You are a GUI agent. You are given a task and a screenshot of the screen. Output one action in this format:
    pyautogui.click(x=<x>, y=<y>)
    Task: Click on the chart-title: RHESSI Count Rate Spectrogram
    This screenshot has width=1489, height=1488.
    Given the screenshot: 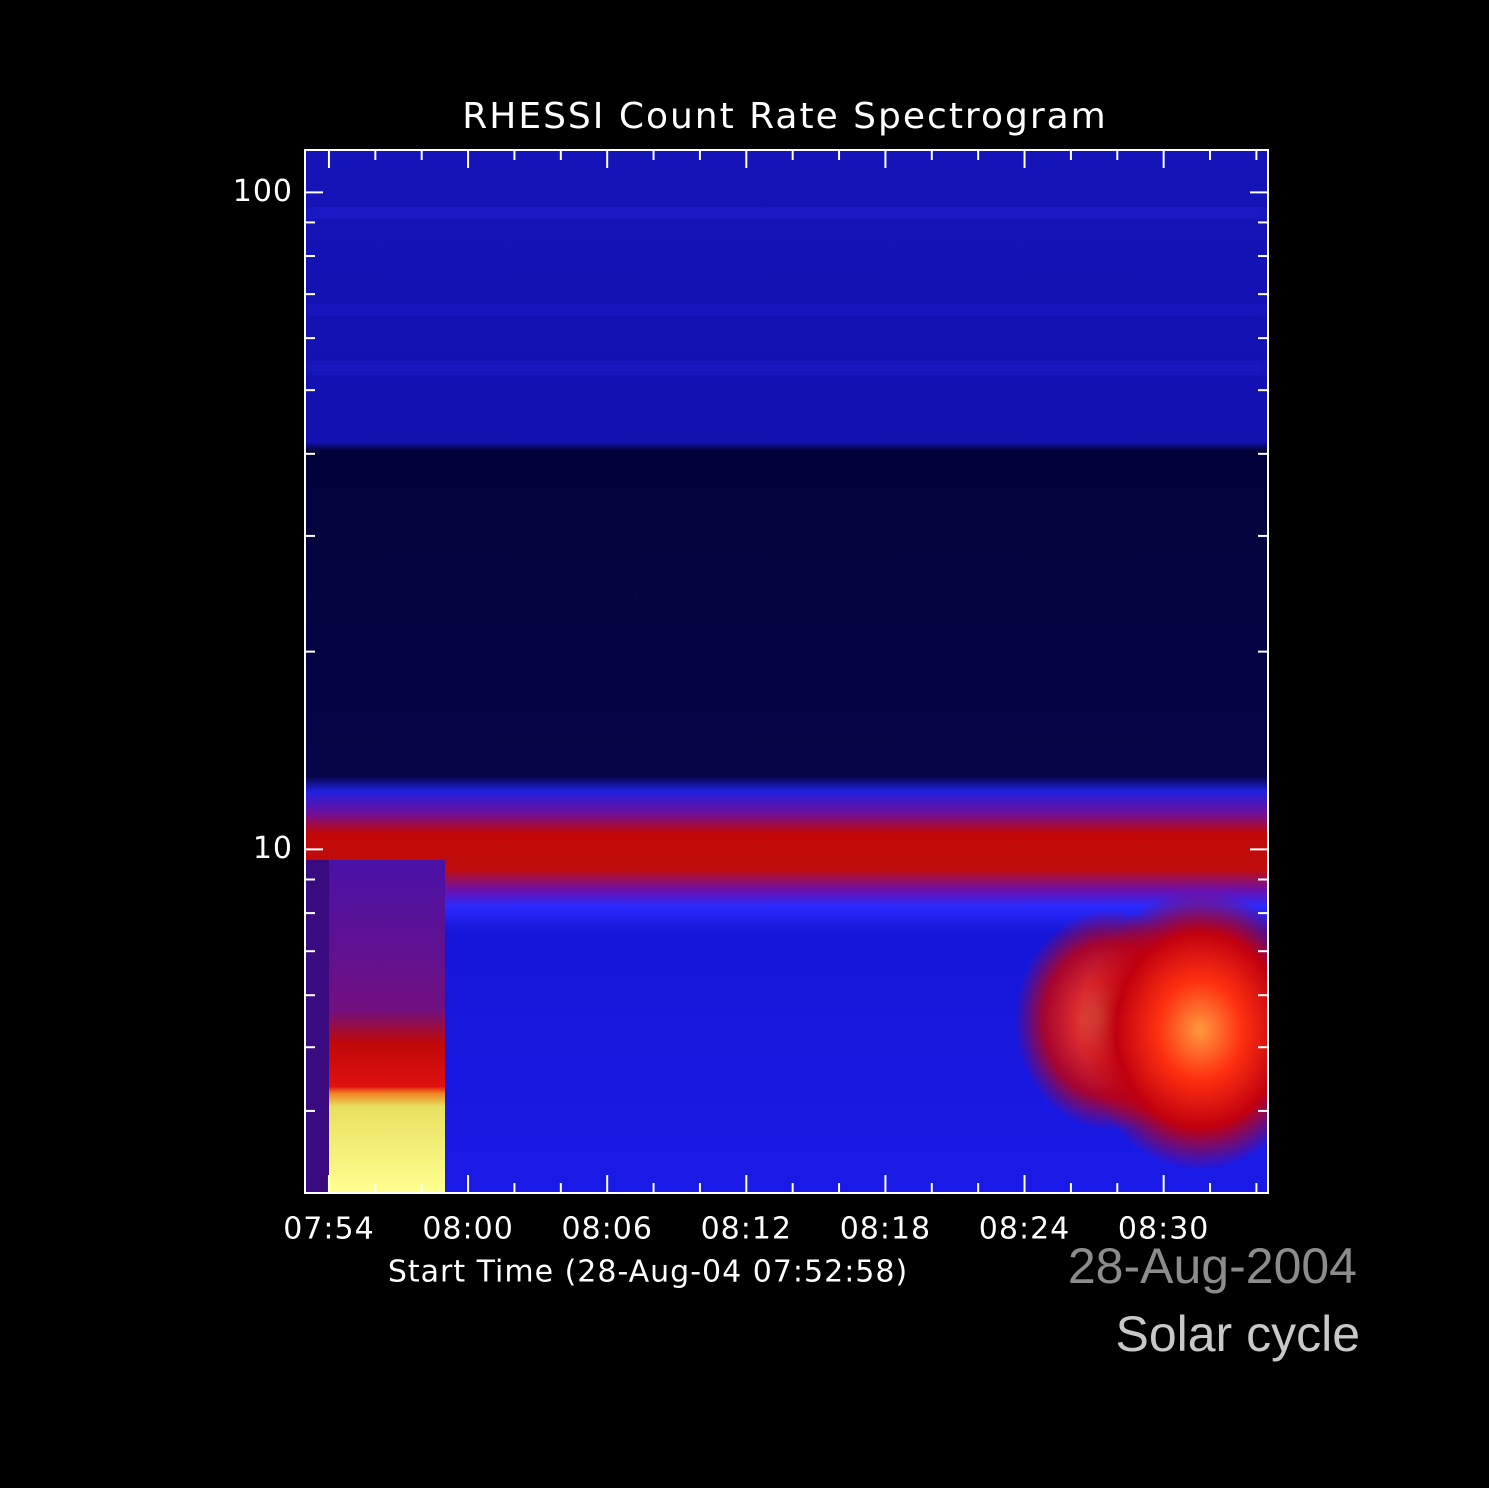 What is the action you would take?
    pyautogui.click(x=785, y=116)
    